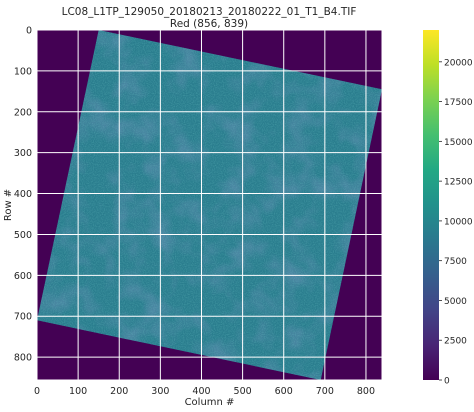  What do you see at coordinates (78, 391) in the screenshot?
I see `x-tick-label: 100` at bounding box center [78, 391].